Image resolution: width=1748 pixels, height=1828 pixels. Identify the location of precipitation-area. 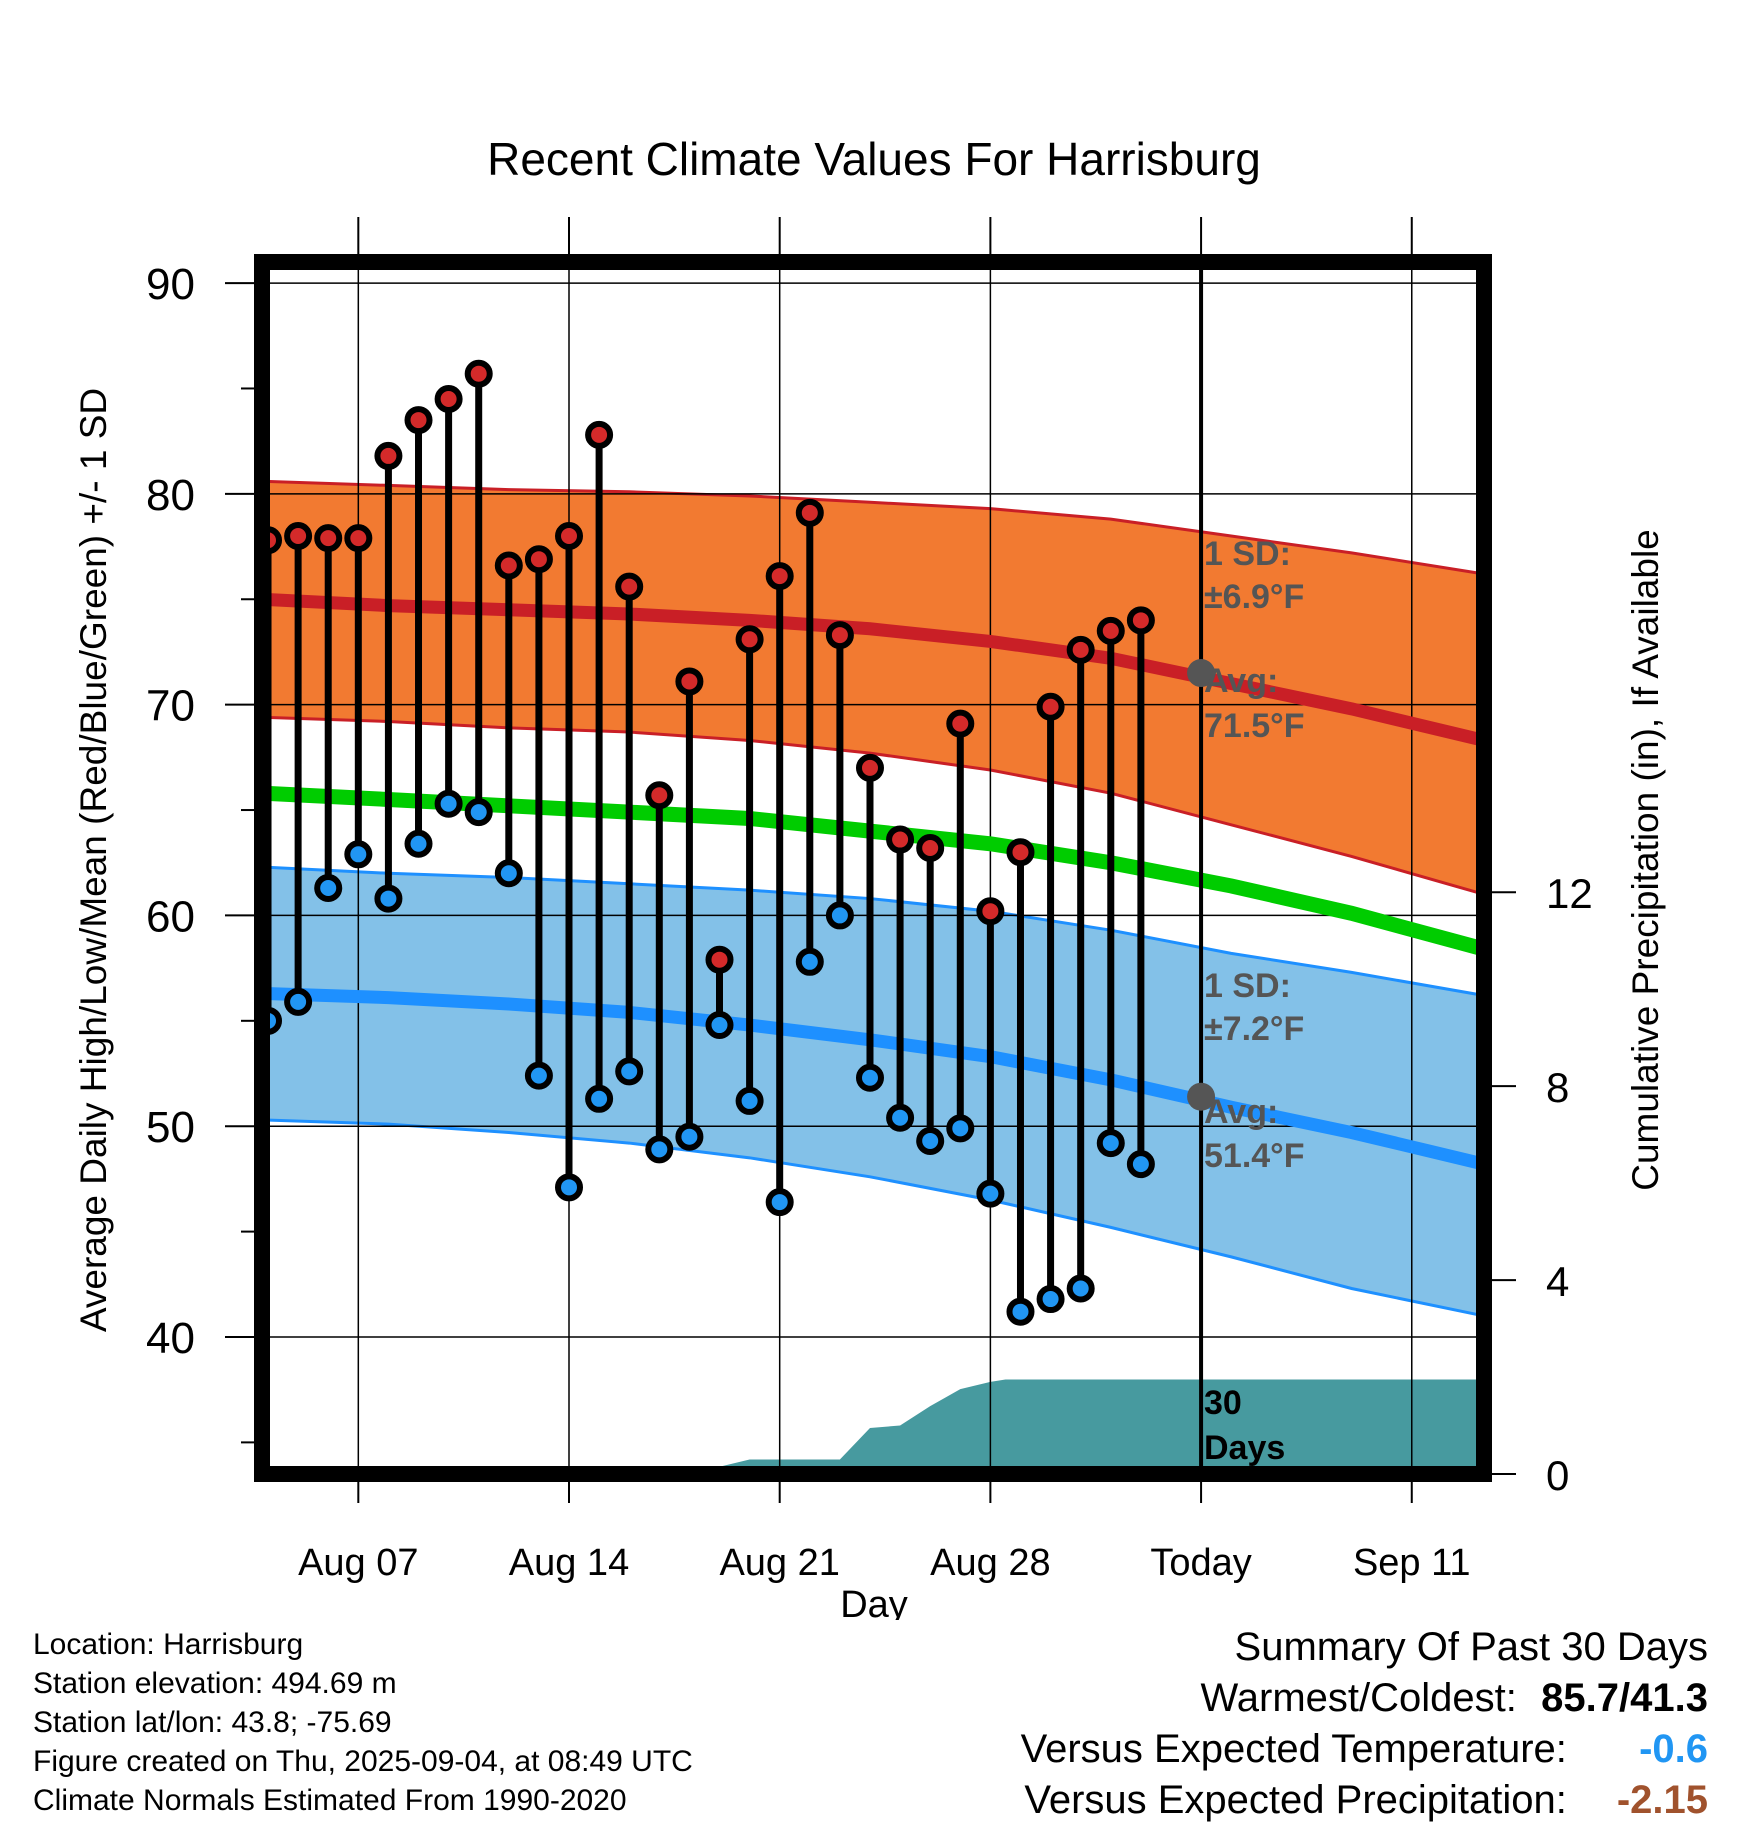
(873, 1426).